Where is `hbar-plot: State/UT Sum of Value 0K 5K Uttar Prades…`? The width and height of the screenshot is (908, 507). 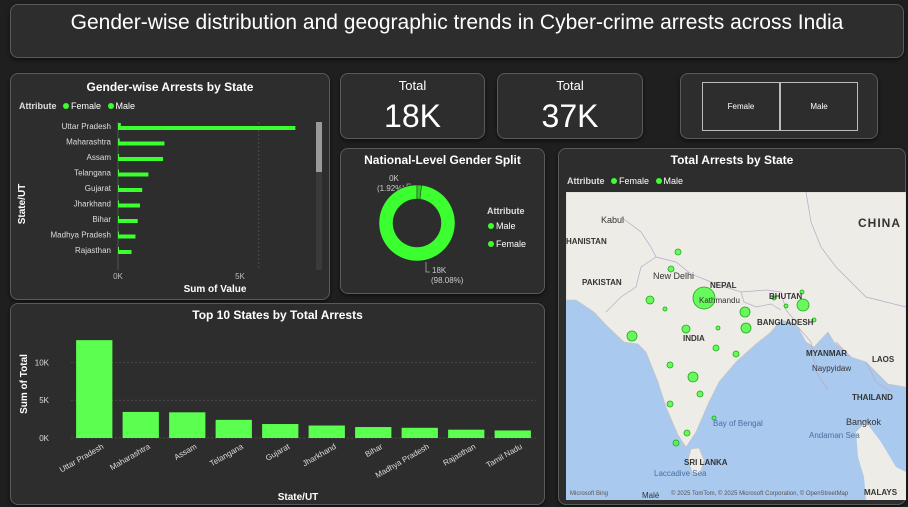 hbar-plot: State/UT Sum of Value 0K 5K Uttar Prades… is located at coordinates (169, 208).